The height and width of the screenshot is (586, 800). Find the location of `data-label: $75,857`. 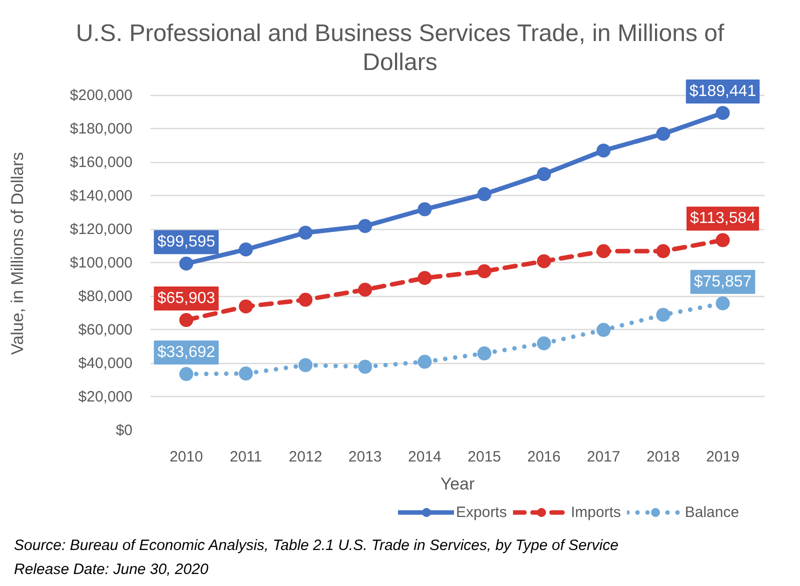

data-label: $75,857 is located at coordinates (723, 281).